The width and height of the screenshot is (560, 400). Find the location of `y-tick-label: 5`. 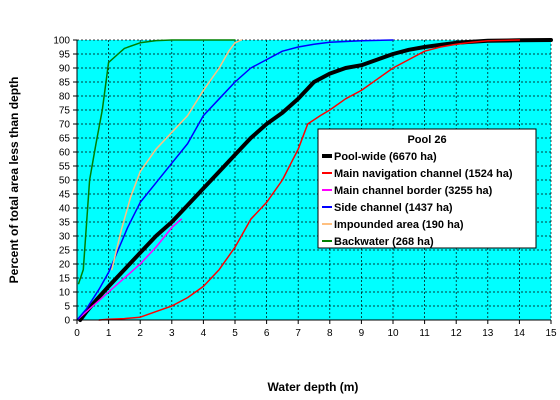

y-tick-label: 5 is located at coordinates (67, 307).